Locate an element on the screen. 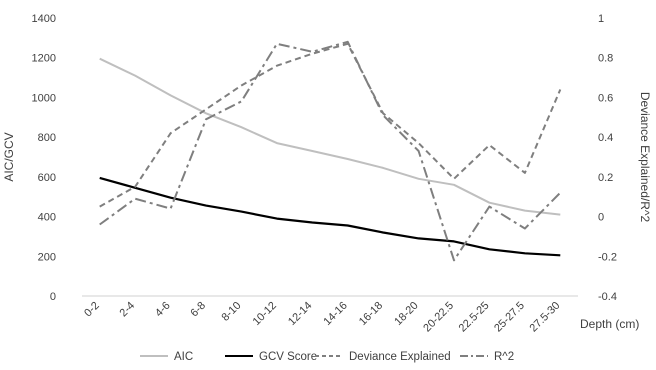 Image resolution: width=656 pixels, height=370 pixels. y2-tick-label: 0.6 is located at coordinates (605, 98).